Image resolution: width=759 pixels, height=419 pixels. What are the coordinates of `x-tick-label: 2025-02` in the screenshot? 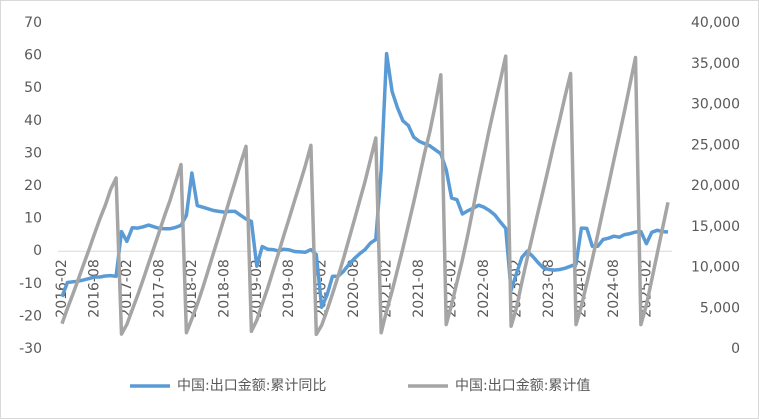 It's located at (646, 288).